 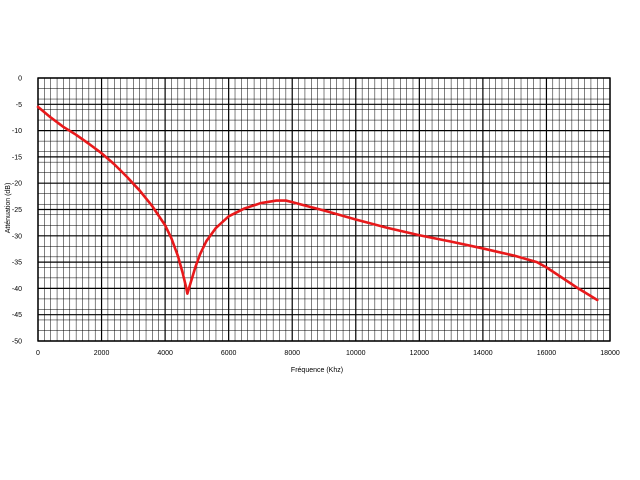 I want to click on y-tick-label: -40, so click(x=17, y=289).